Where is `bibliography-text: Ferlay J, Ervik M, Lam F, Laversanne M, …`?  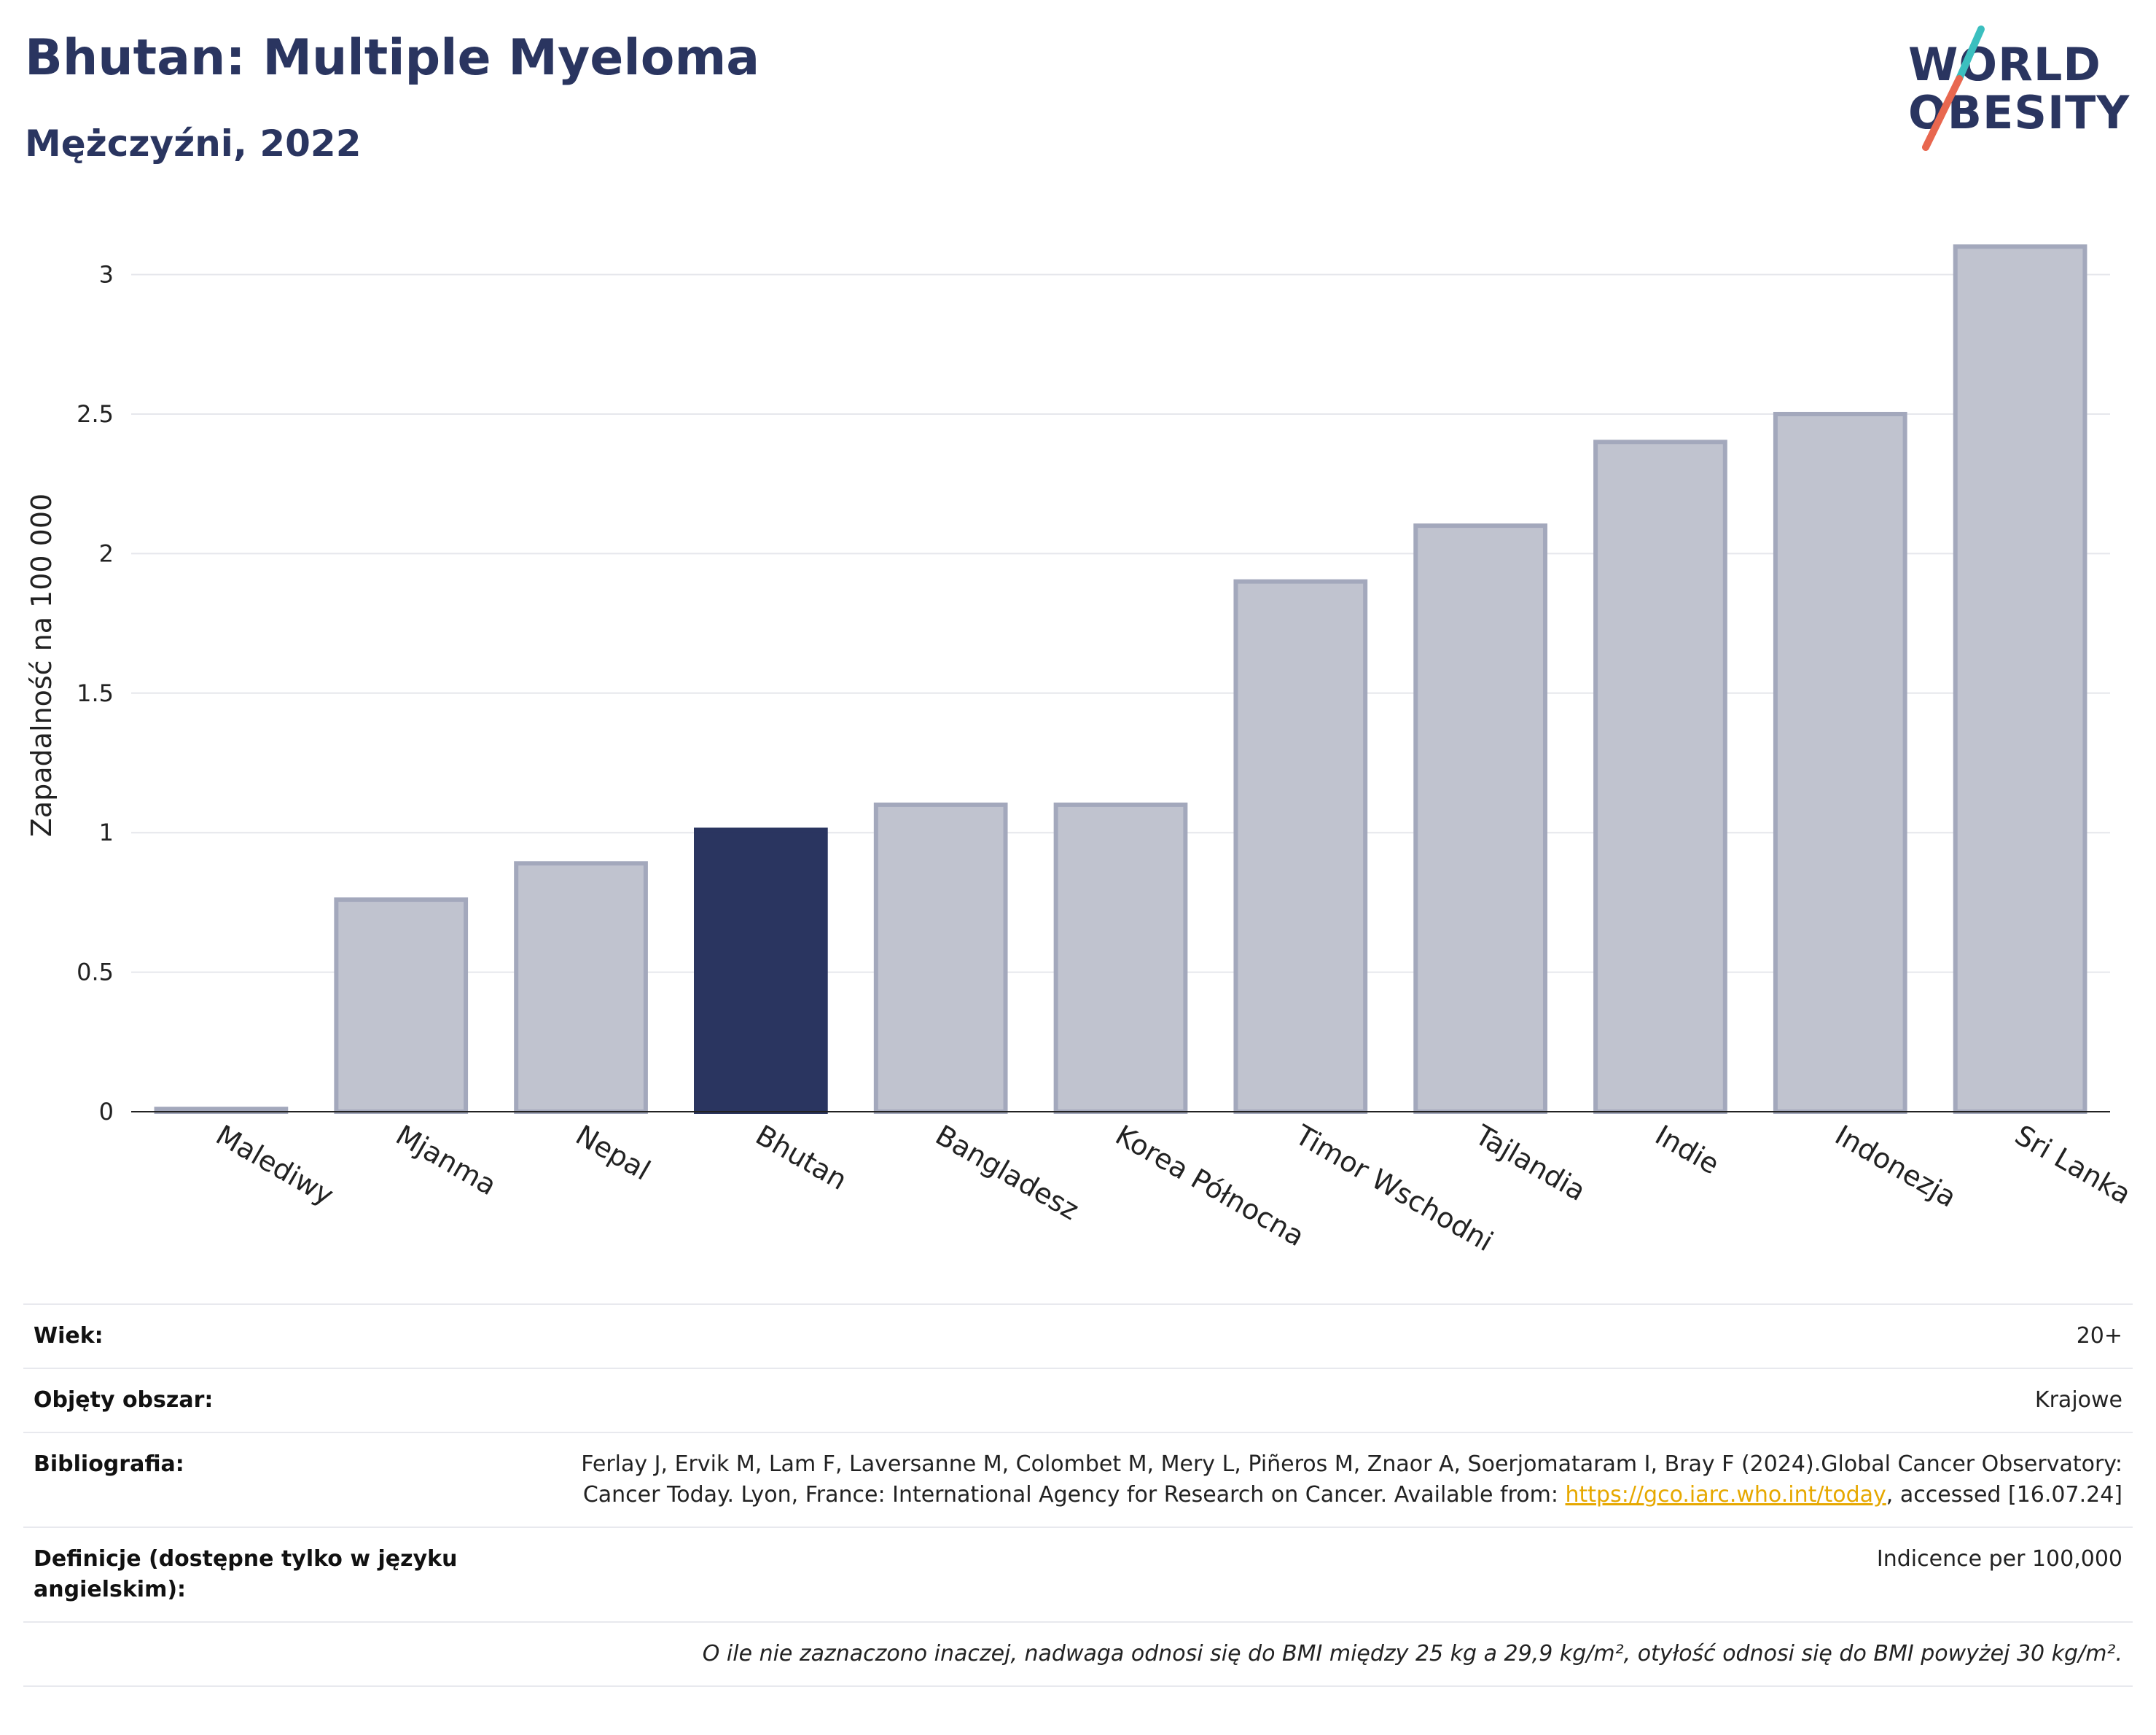
bibliography-text: Ferlay J, Ervik M, Lam F, Laversanne M, … is located at coordinates (1352, 1479).